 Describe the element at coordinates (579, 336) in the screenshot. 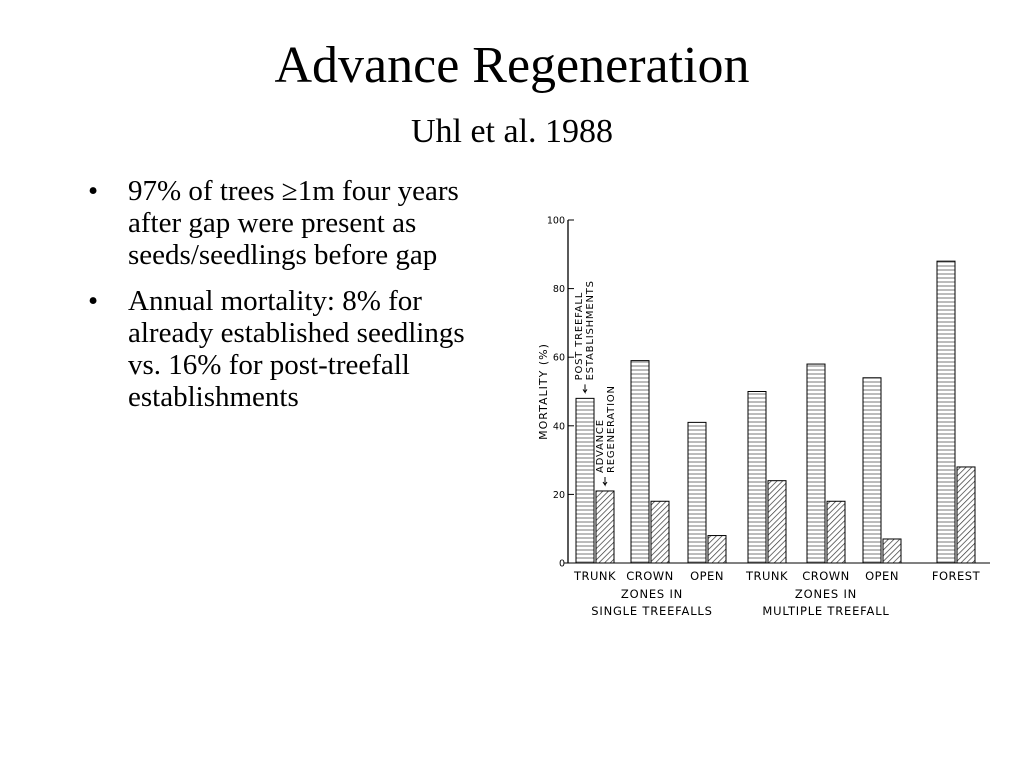

I see `annotation-post-treefall-line1: POST TREEFALL` at that location.